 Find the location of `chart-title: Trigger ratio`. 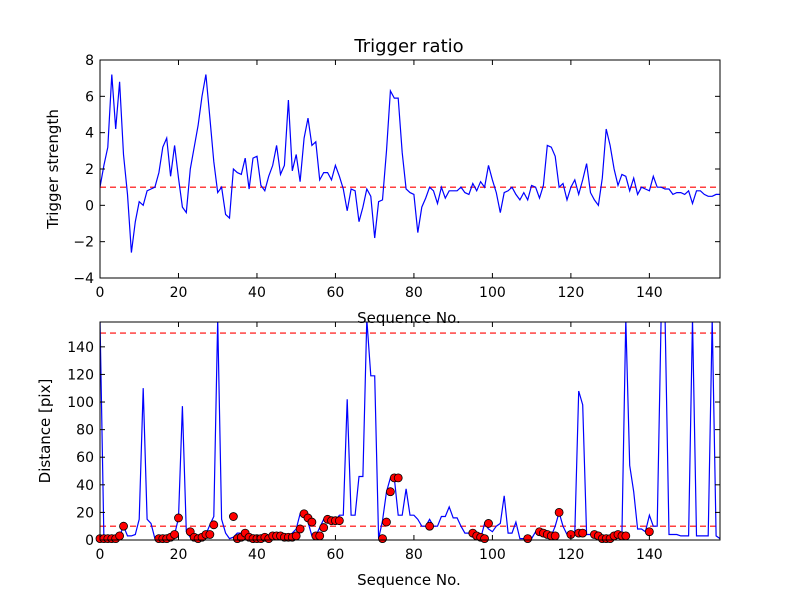

chart-title: Trigger ratio is located at coordinates (408, 46).